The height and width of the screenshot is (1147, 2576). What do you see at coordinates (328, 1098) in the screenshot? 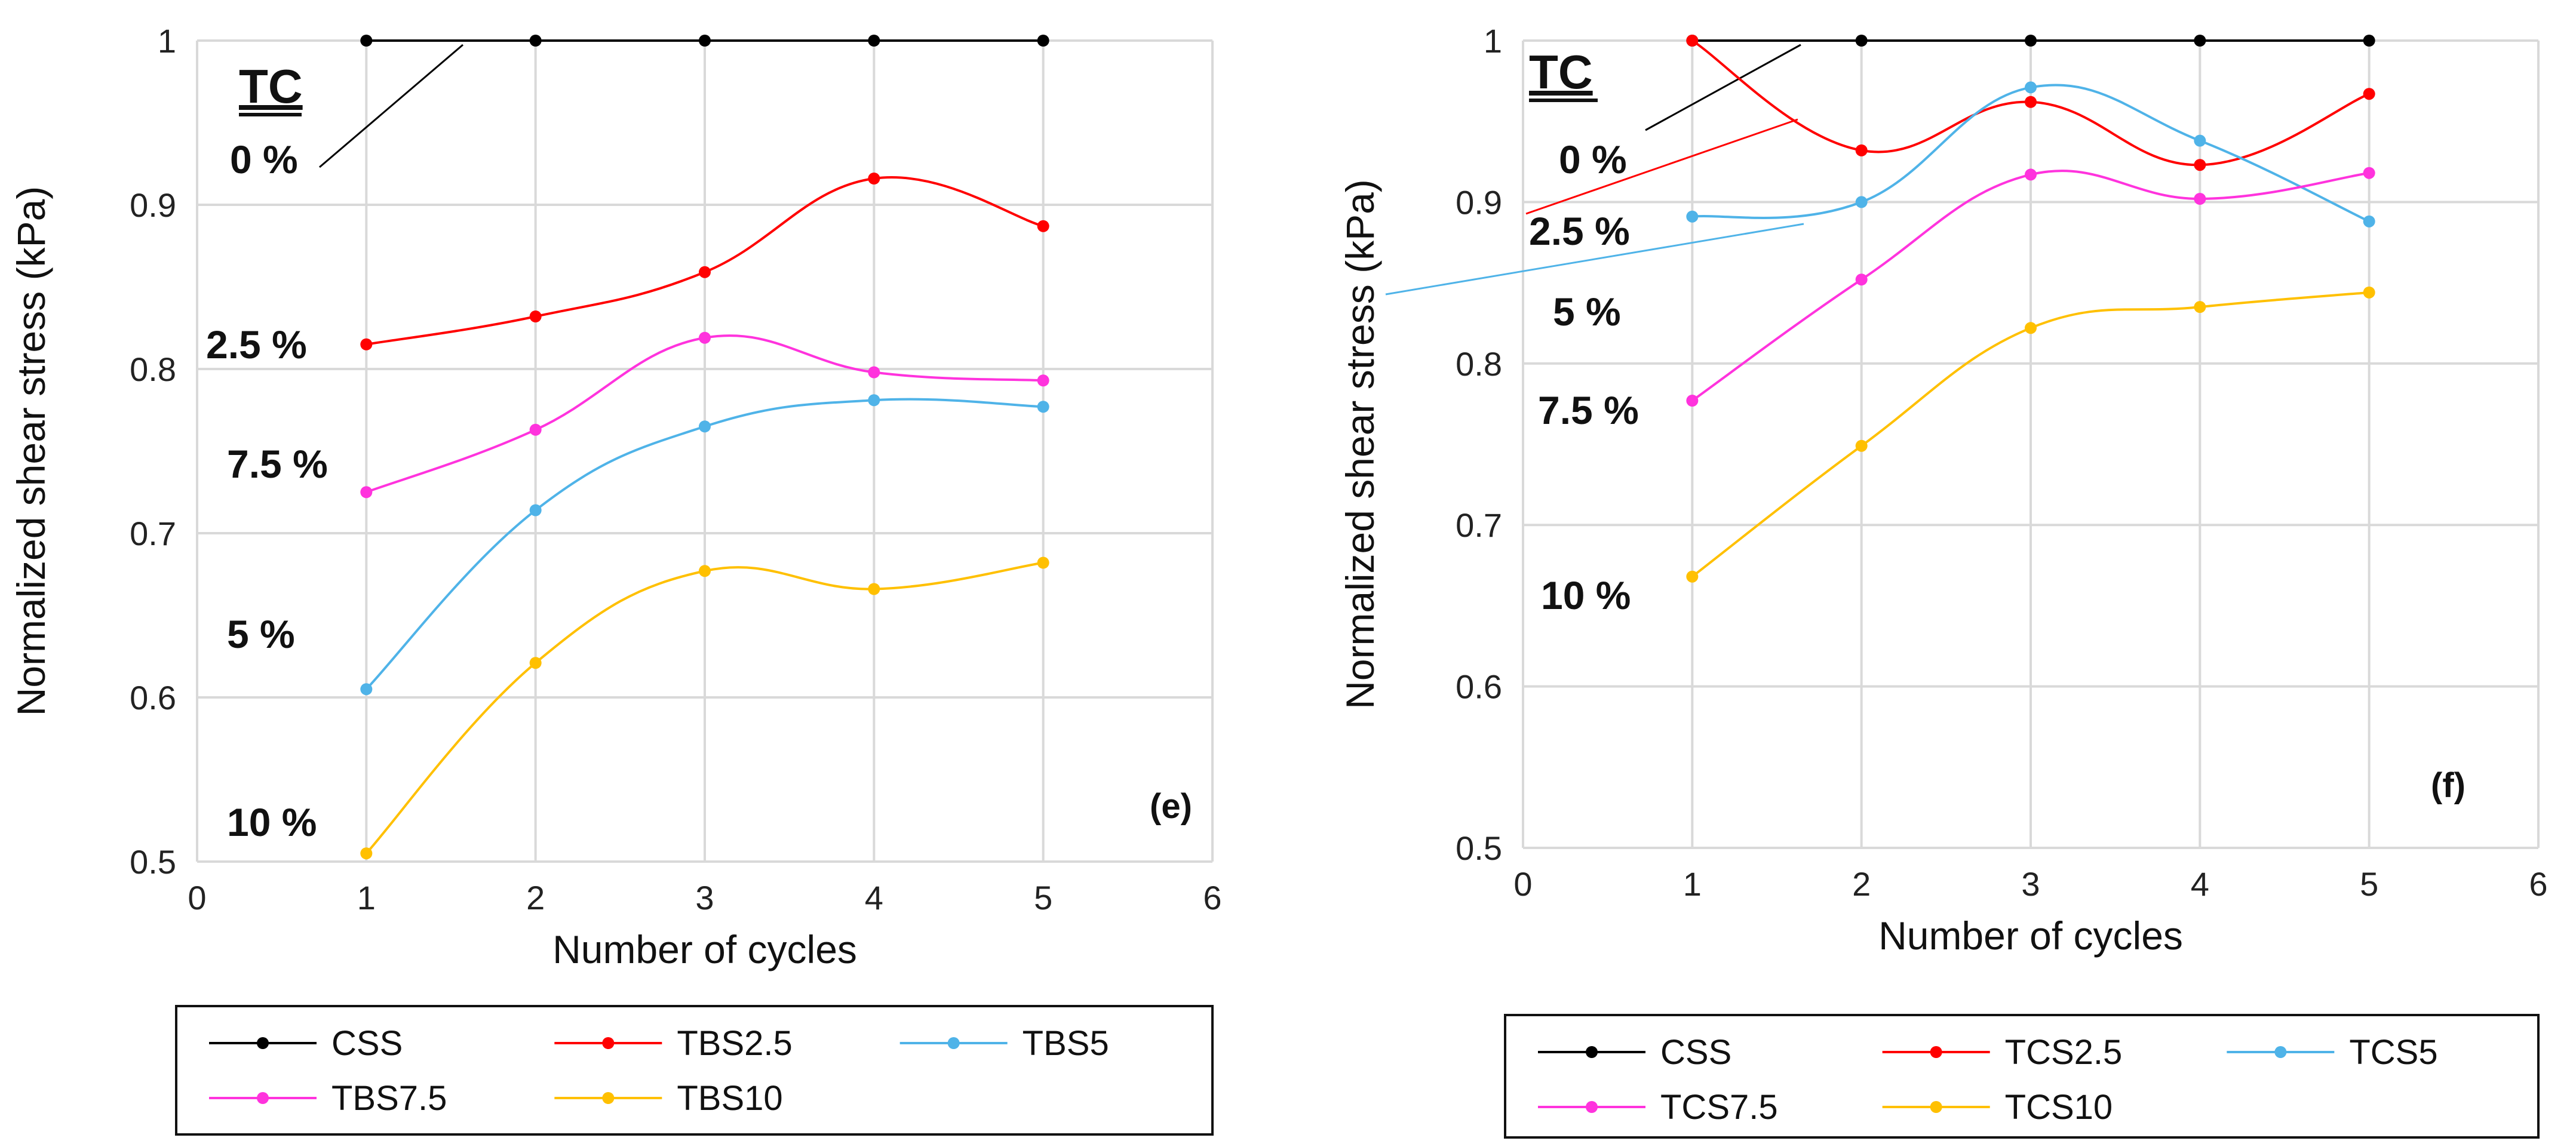
I see `legend-item: TBS7.5` at bounding box center [328, 1098].